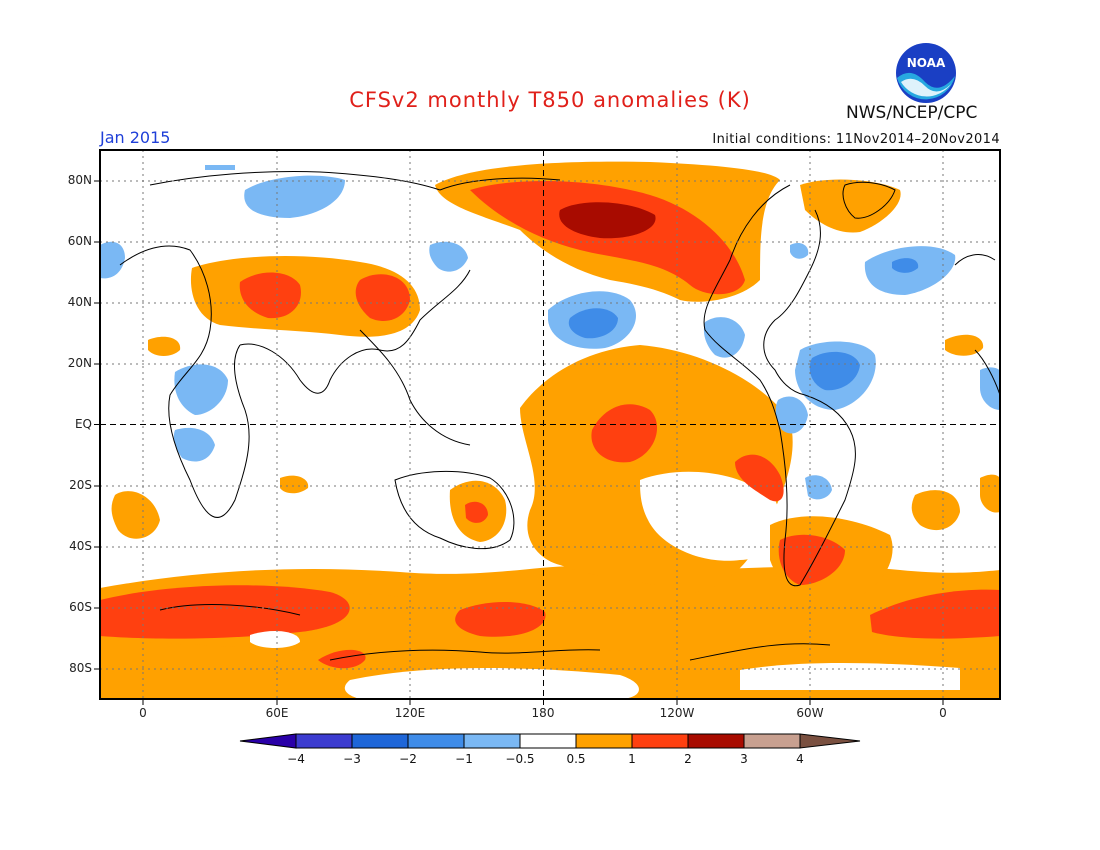 The image size is (1100, 850). Describe the element at coordinates (135, 137) in the screenshot. I see `forecast-period: Jan 2015` at that location.